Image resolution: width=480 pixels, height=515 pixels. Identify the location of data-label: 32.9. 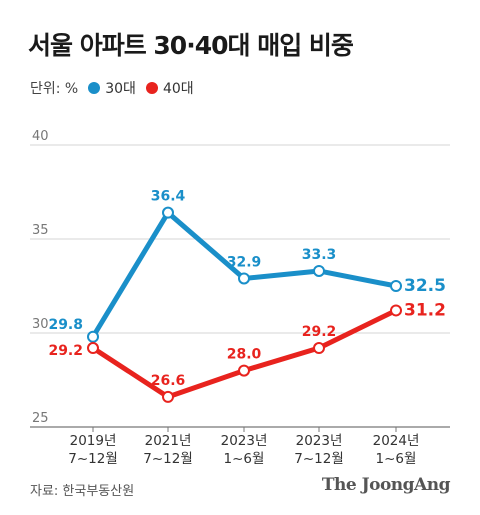
(244, 262).